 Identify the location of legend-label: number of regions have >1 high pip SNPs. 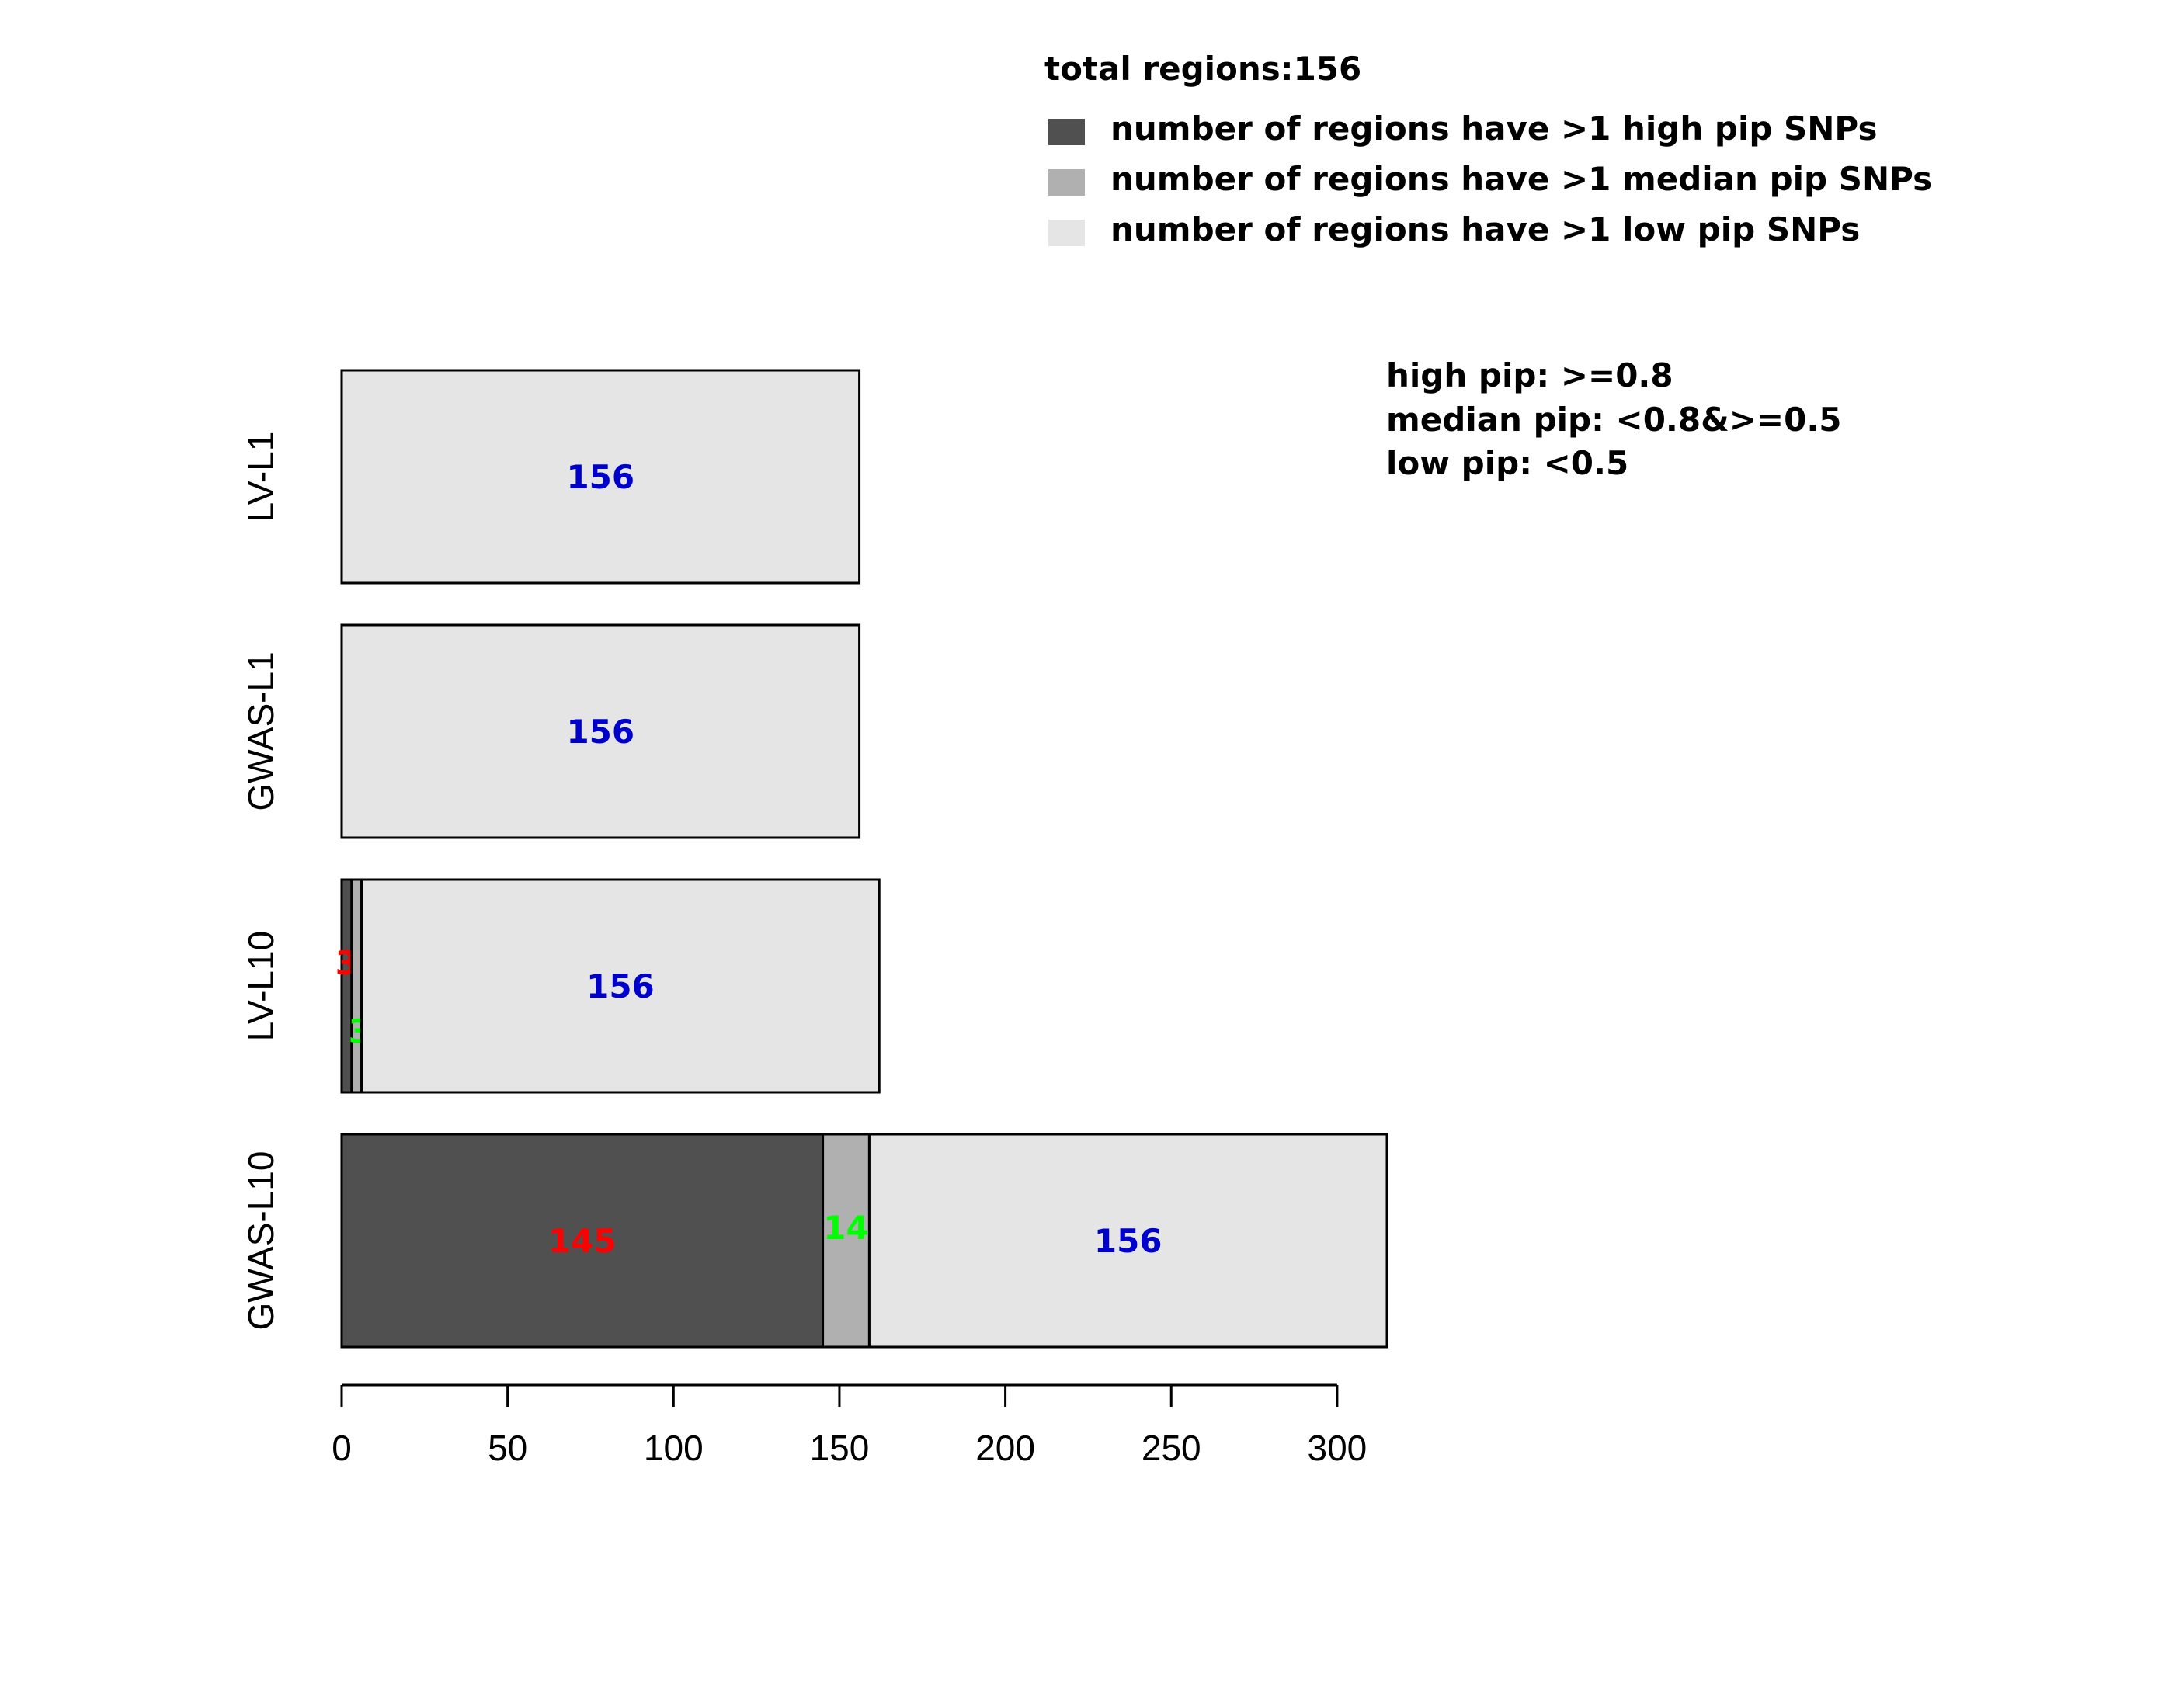
(1493, 128).